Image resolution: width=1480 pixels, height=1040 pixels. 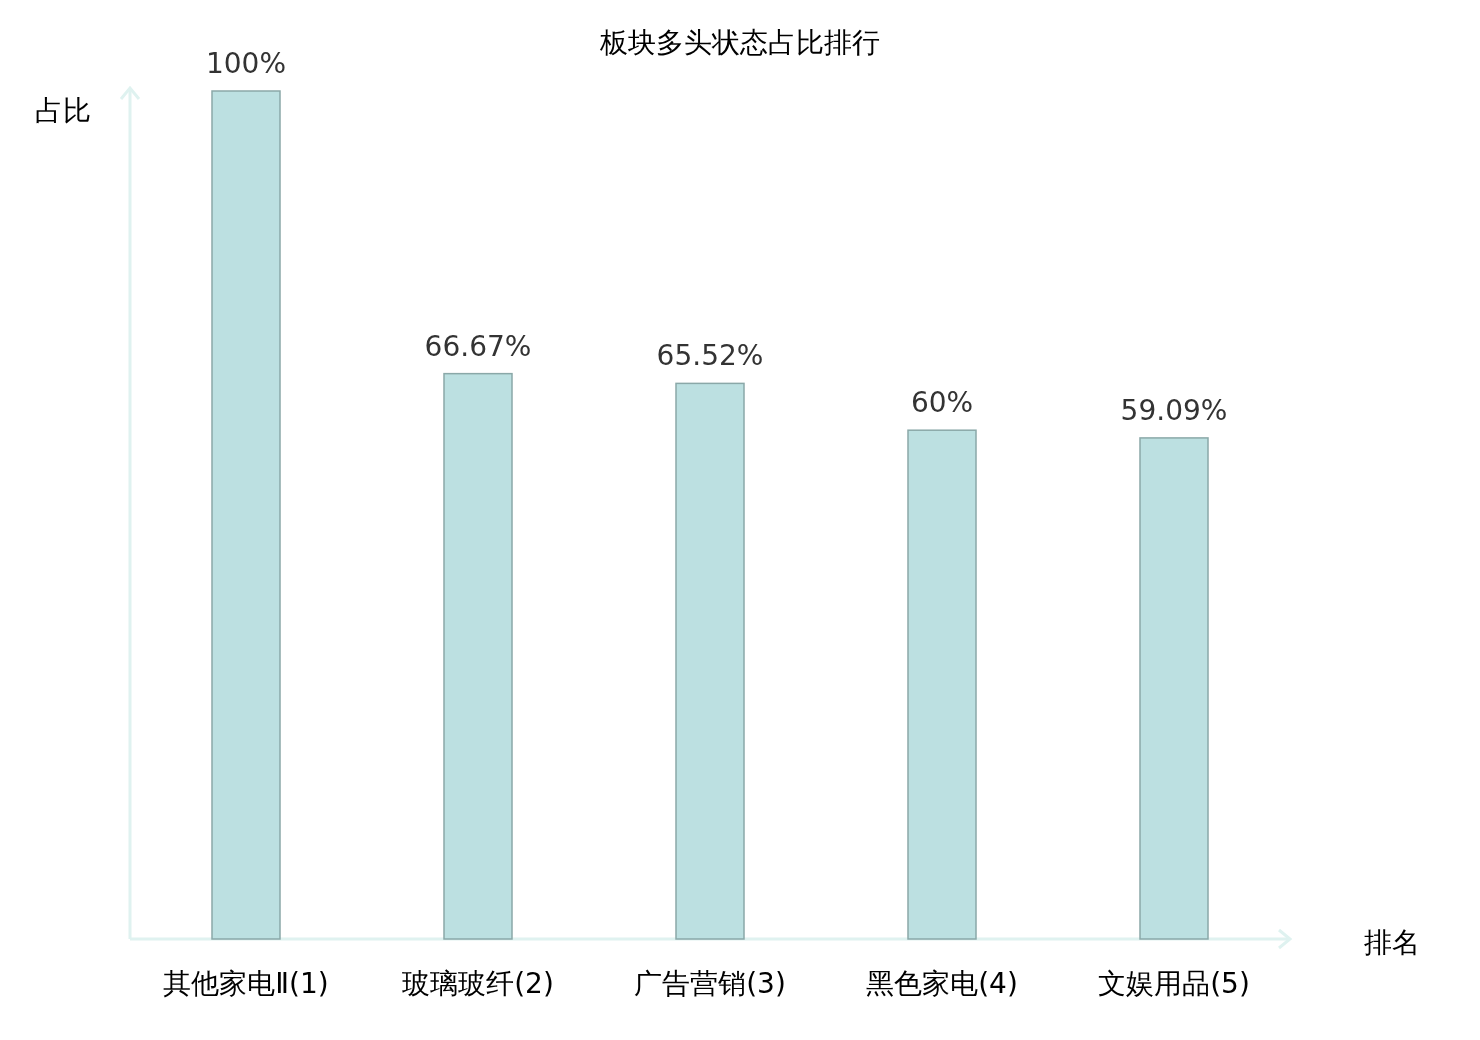 What do you see at coordinates (942, 403) in the screenshot?
I see `data-label: 60%` at bounding box center [942, 403].